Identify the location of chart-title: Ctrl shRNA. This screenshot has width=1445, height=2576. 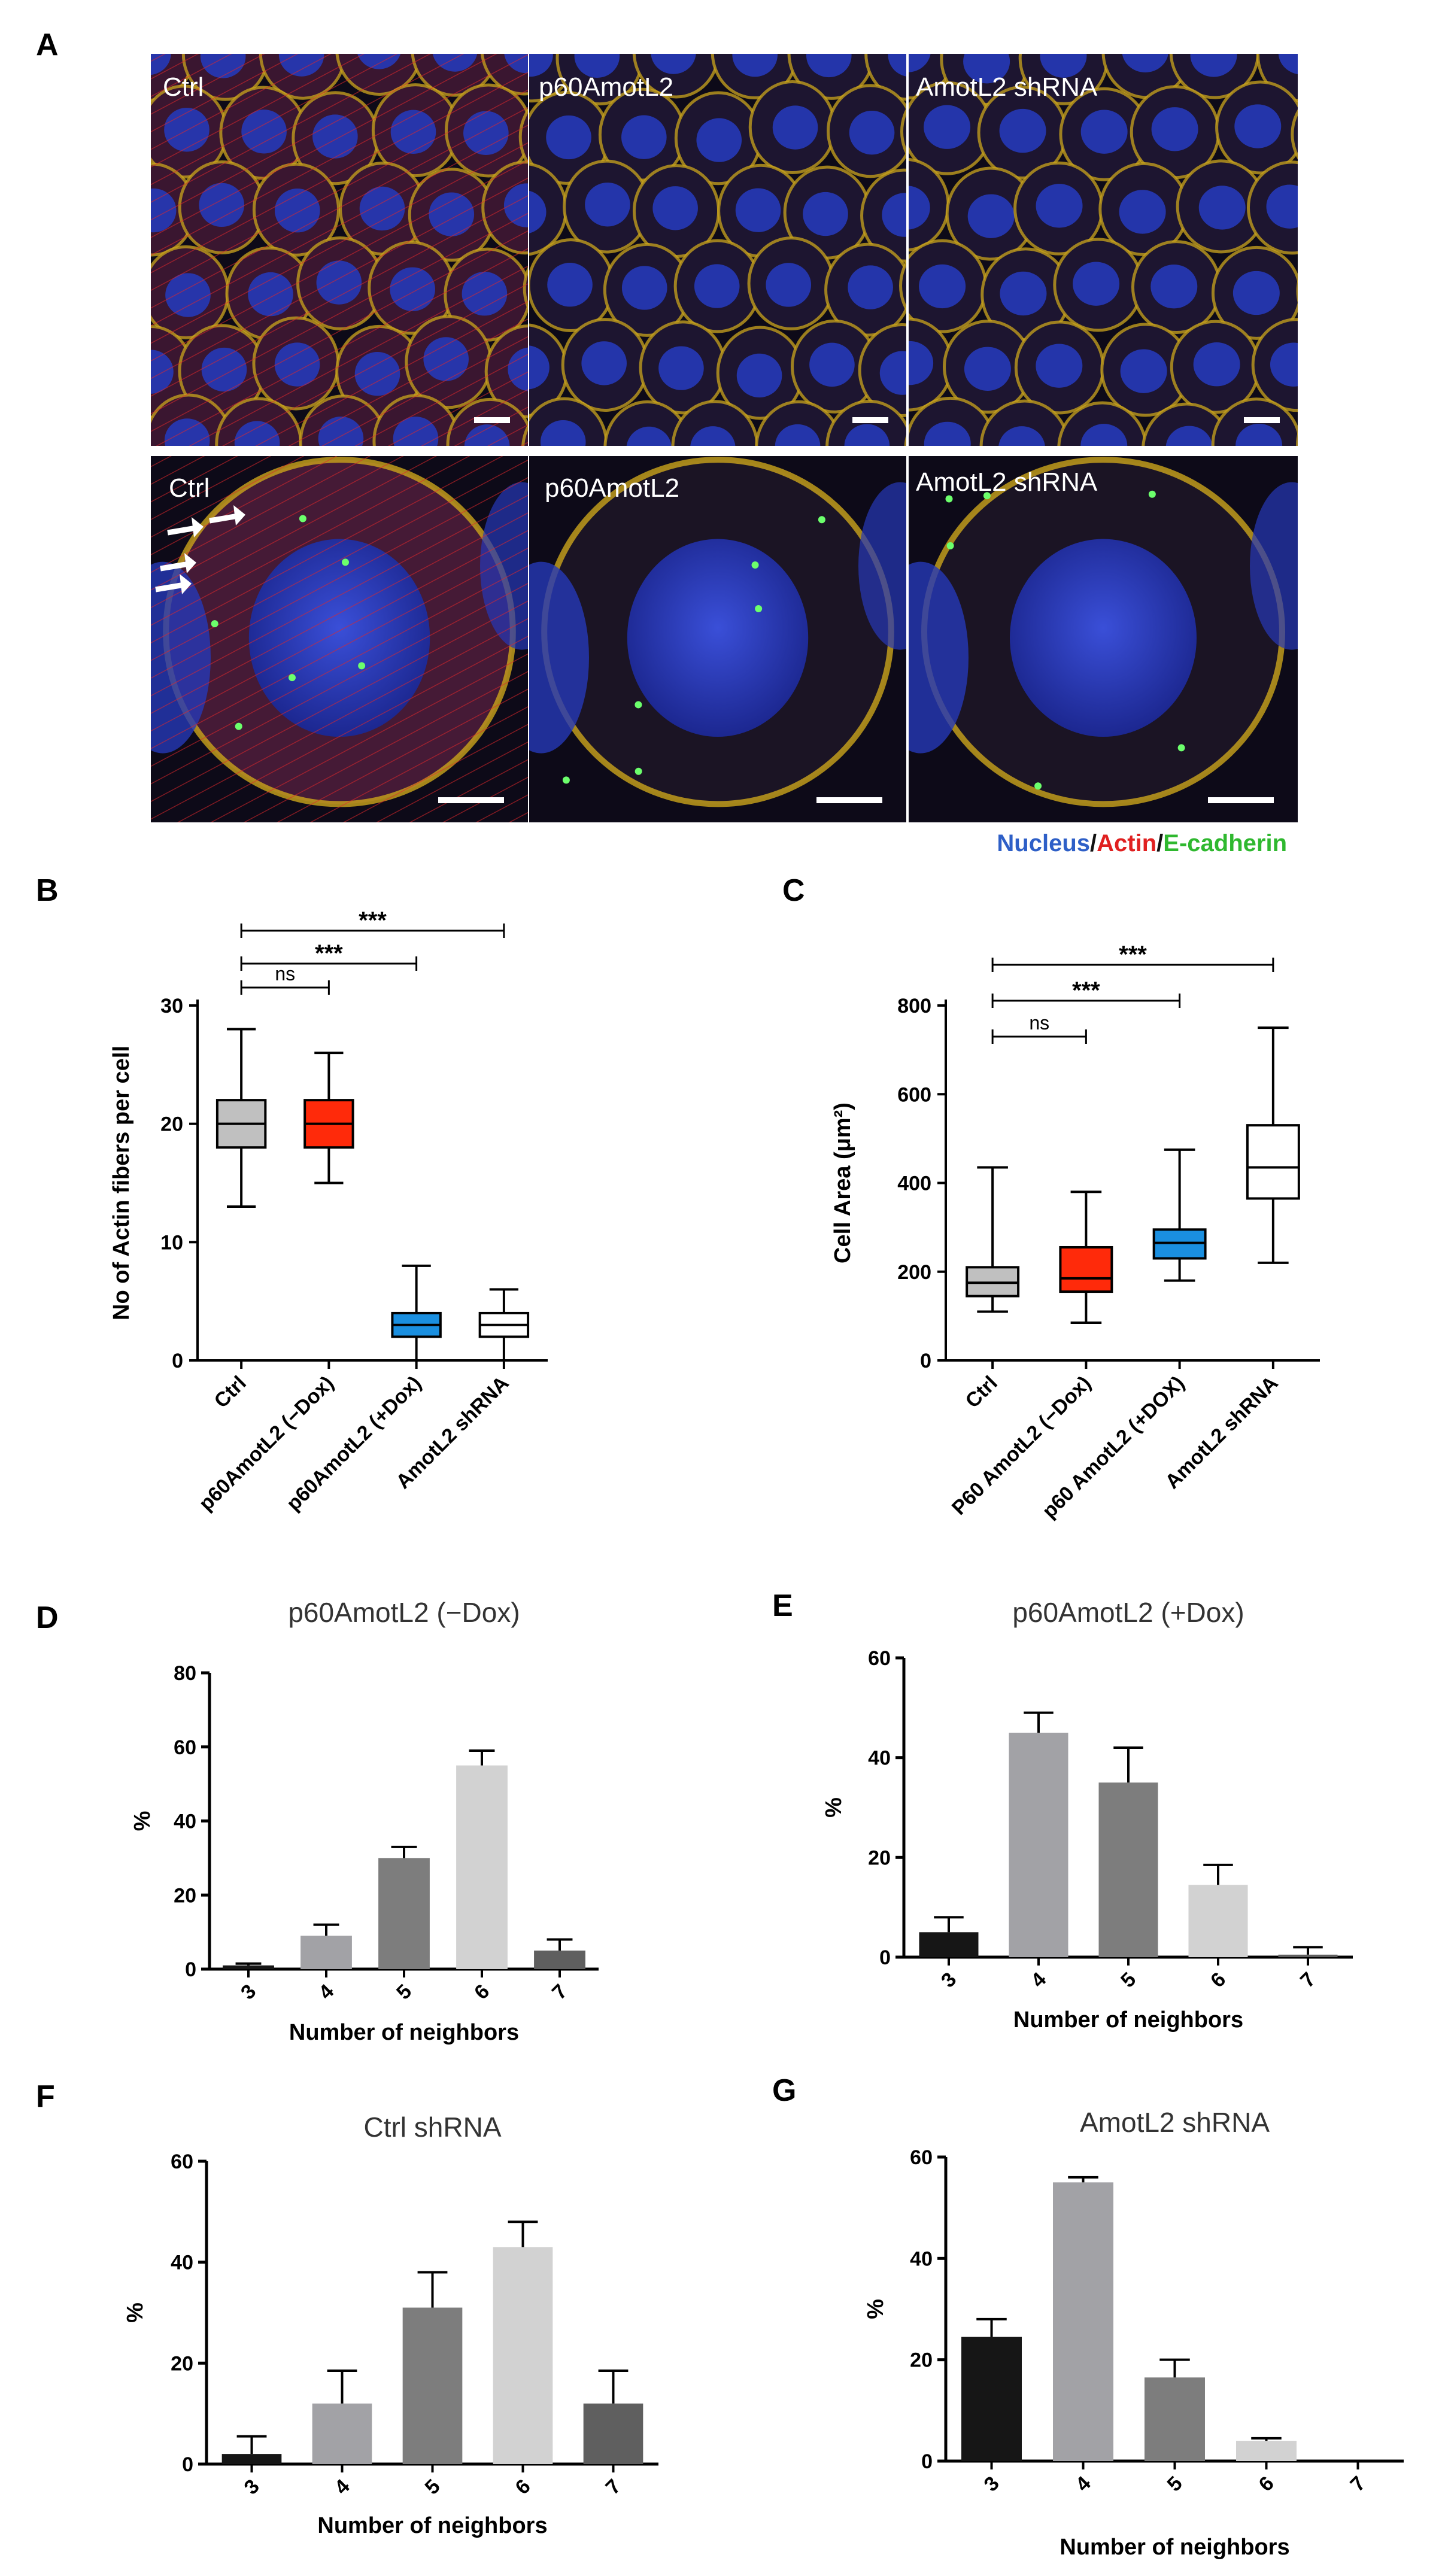
(432, 2127).